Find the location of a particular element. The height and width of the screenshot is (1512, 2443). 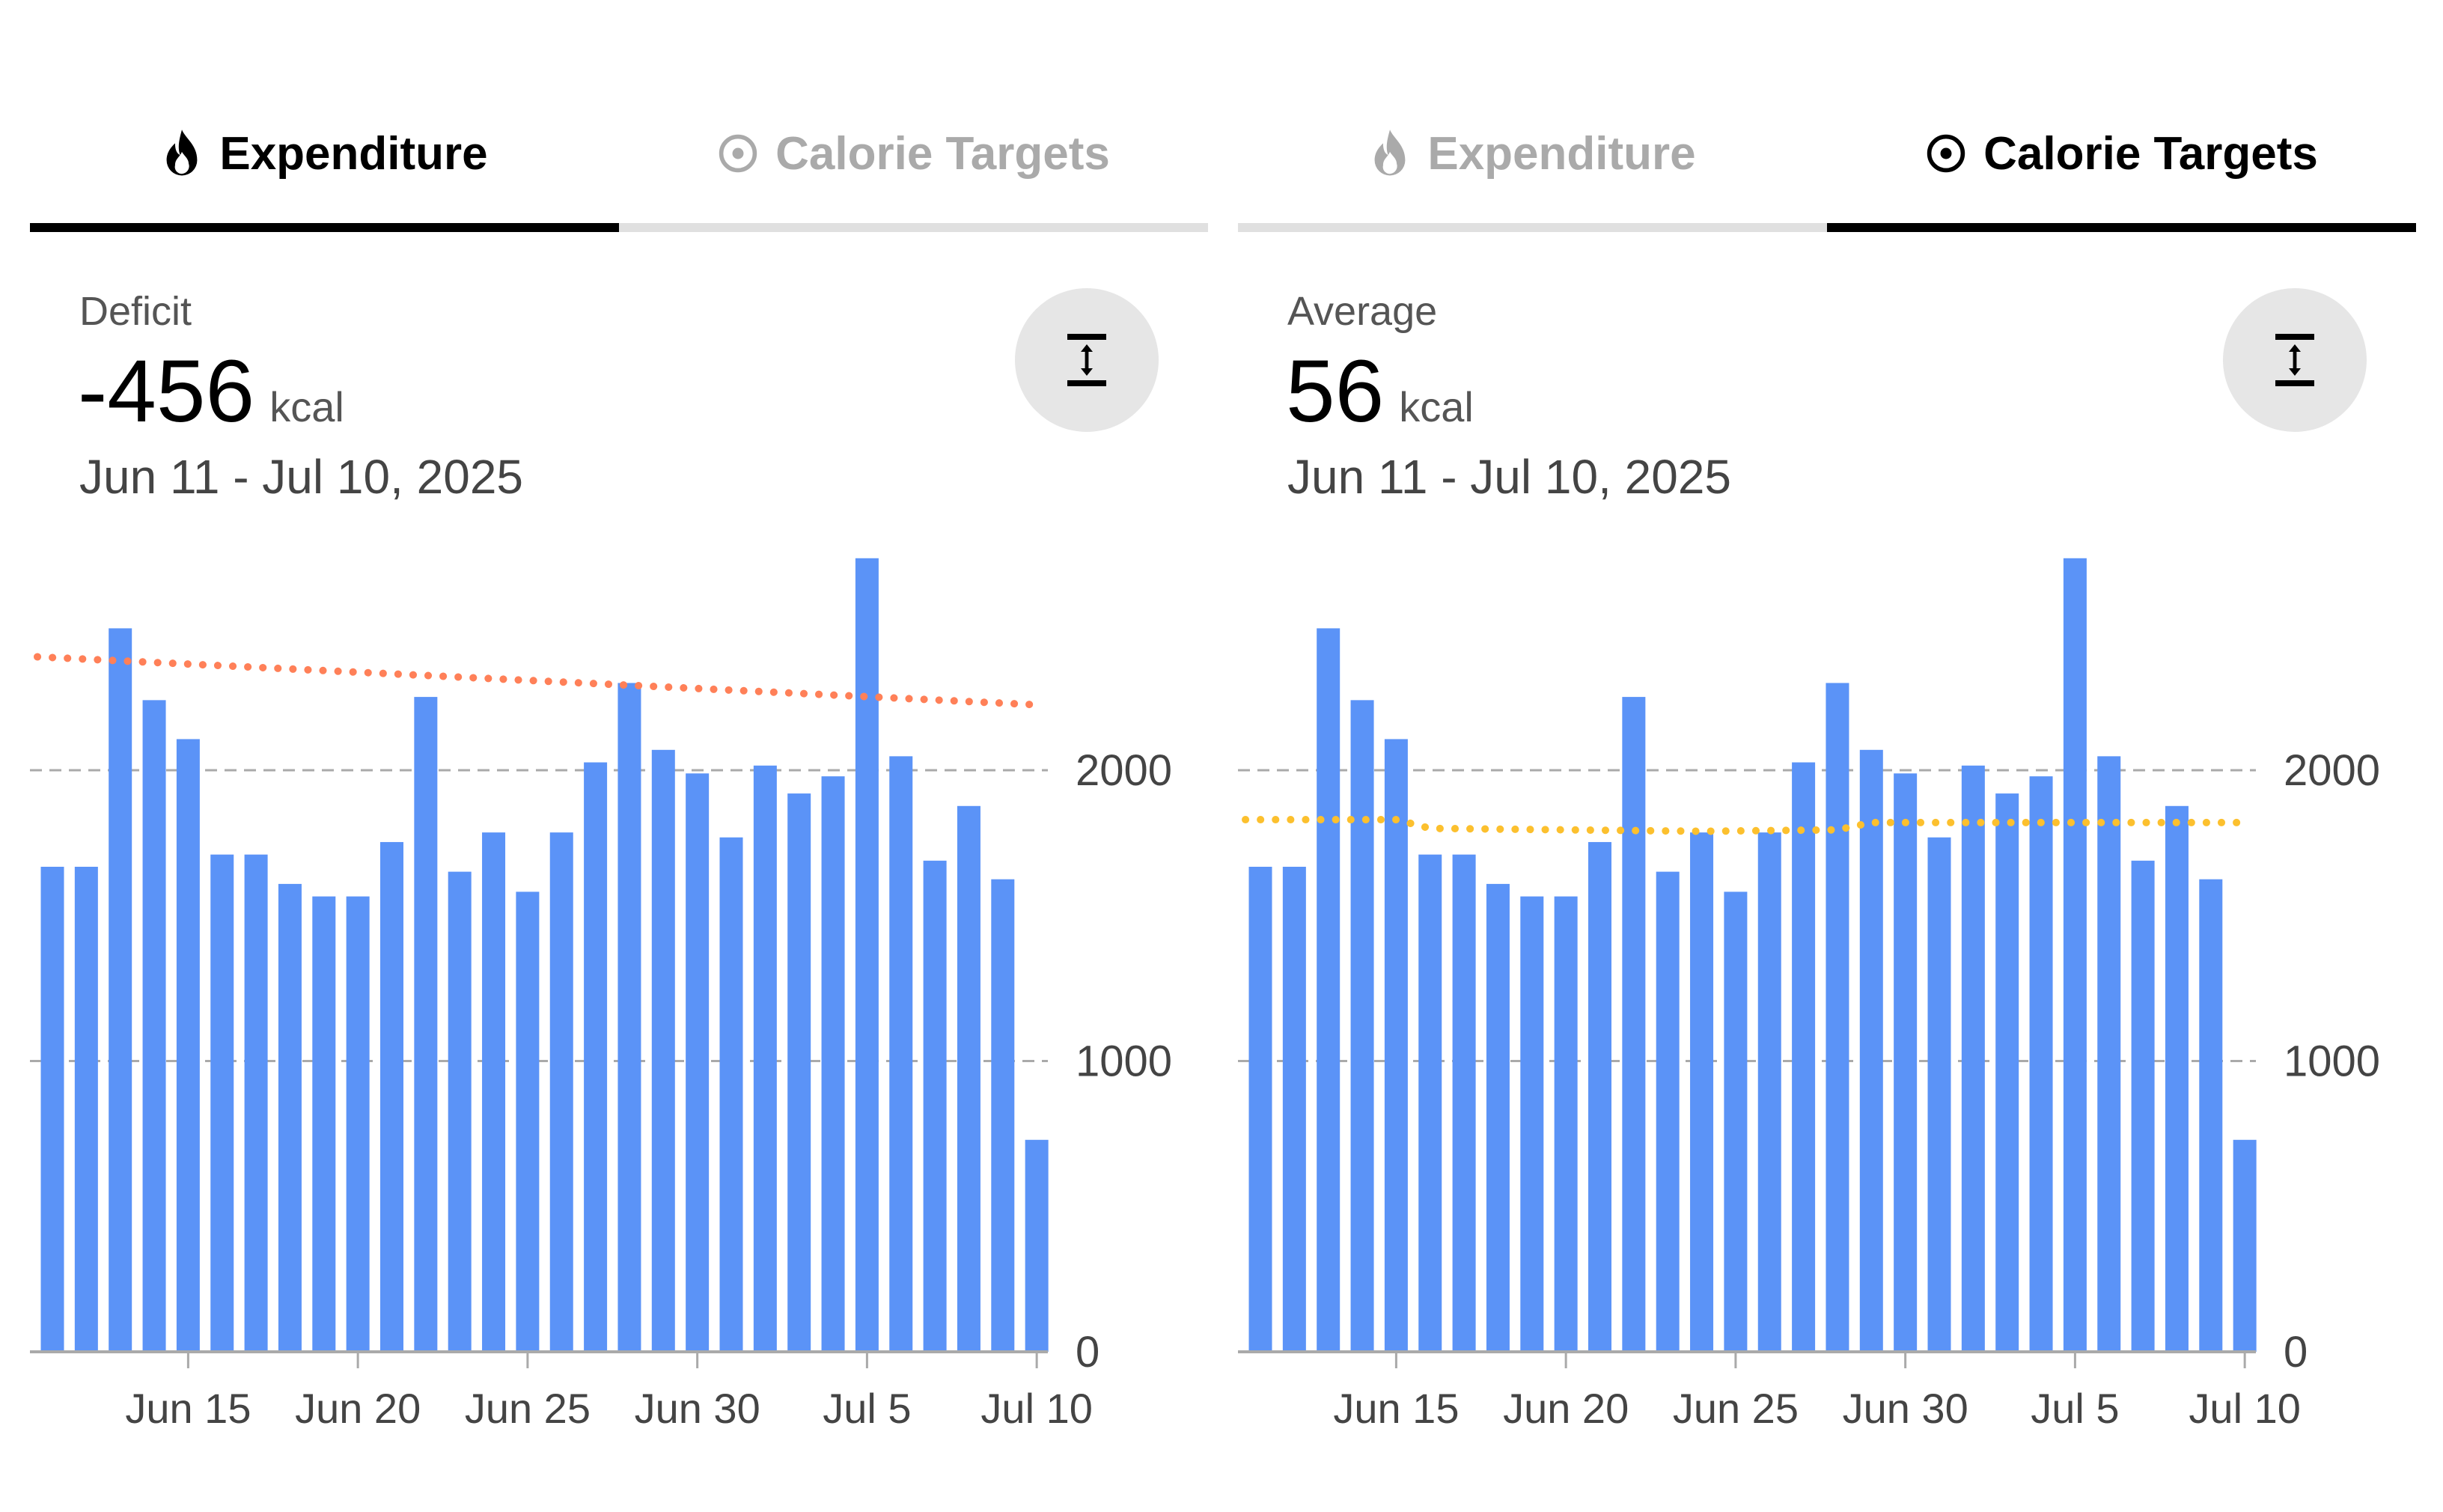

x-tick-label: Jun 25 is located at coordinates (1736, 1408).